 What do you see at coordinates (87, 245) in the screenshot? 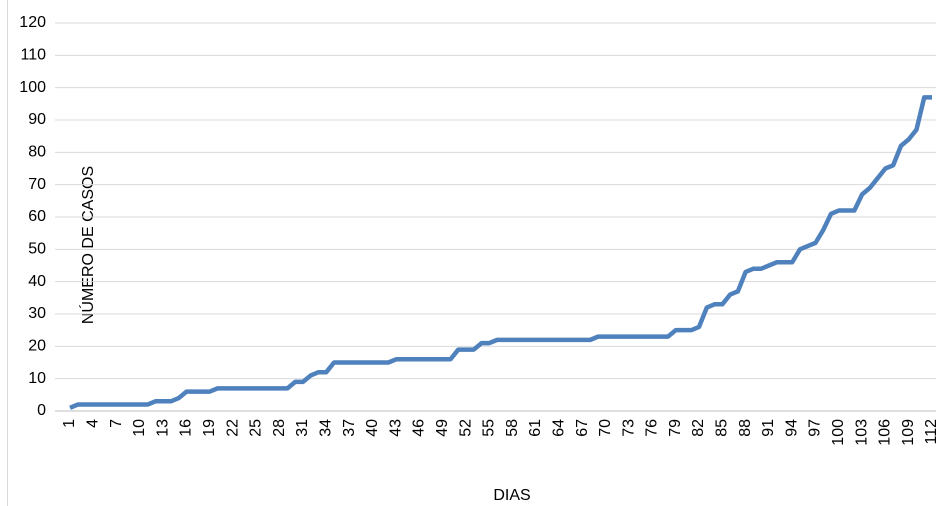
I see `y-axis-title: NÚMERO DE CASOS` at bounding box center [87, 245].